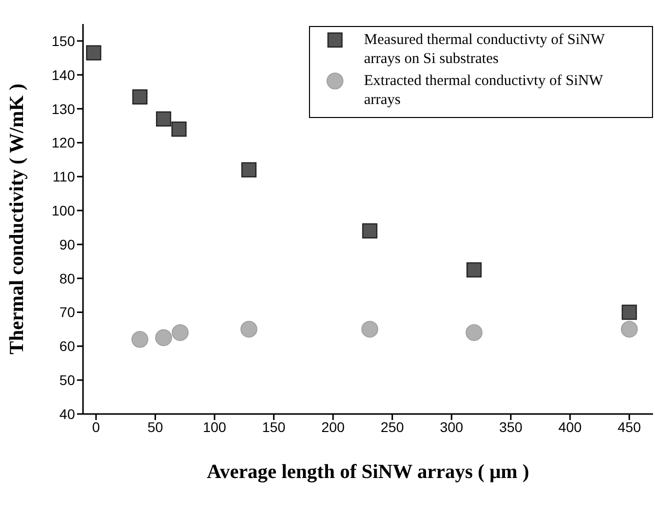 The image size is (655, 512). I want to click on y-axis-title: Thermal conductivity ( W/mK ), so click(17, 219).